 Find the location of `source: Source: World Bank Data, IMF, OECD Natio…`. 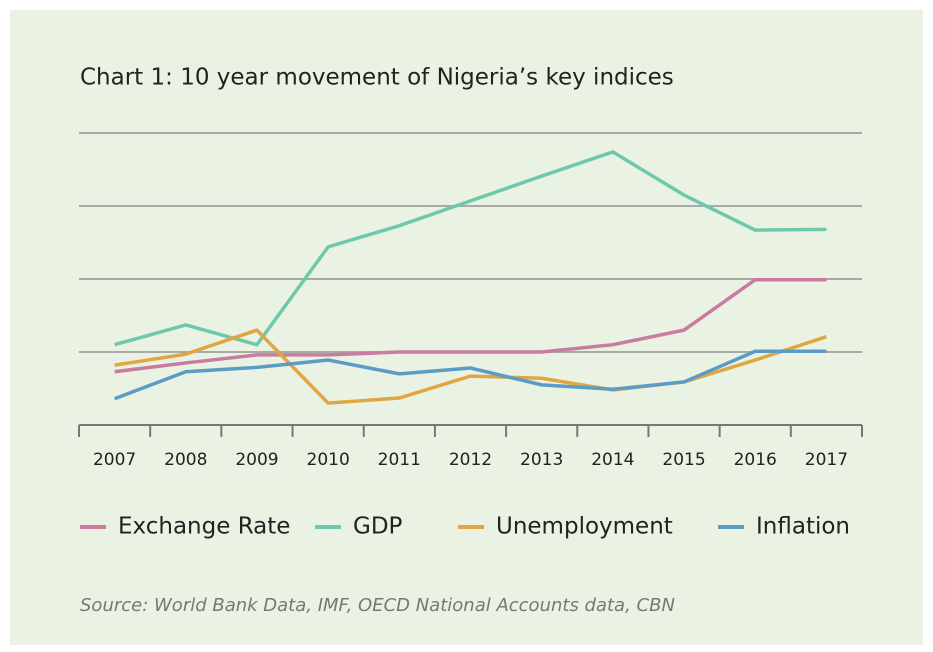

source: Source: World Bank Data, IMF, OECD Natio… is located at coordinates (377, 605).